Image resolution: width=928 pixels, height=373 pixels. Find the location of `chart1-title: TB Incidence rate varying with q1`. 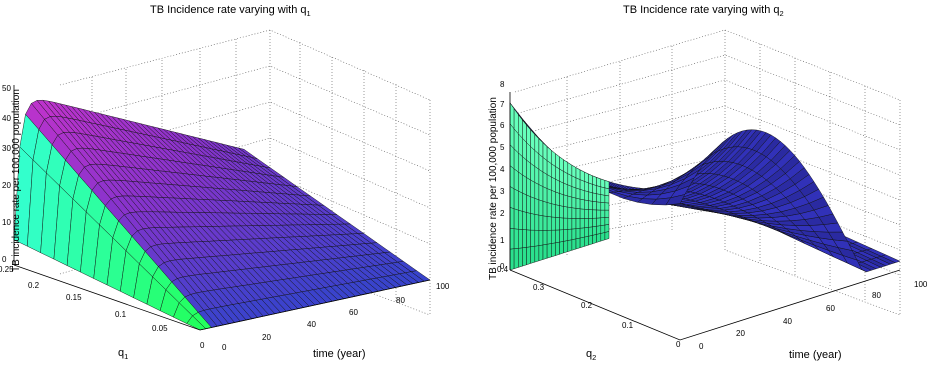

chart1-title: TB Incidence rate varying with q1 is located at coordinates (230, 11).